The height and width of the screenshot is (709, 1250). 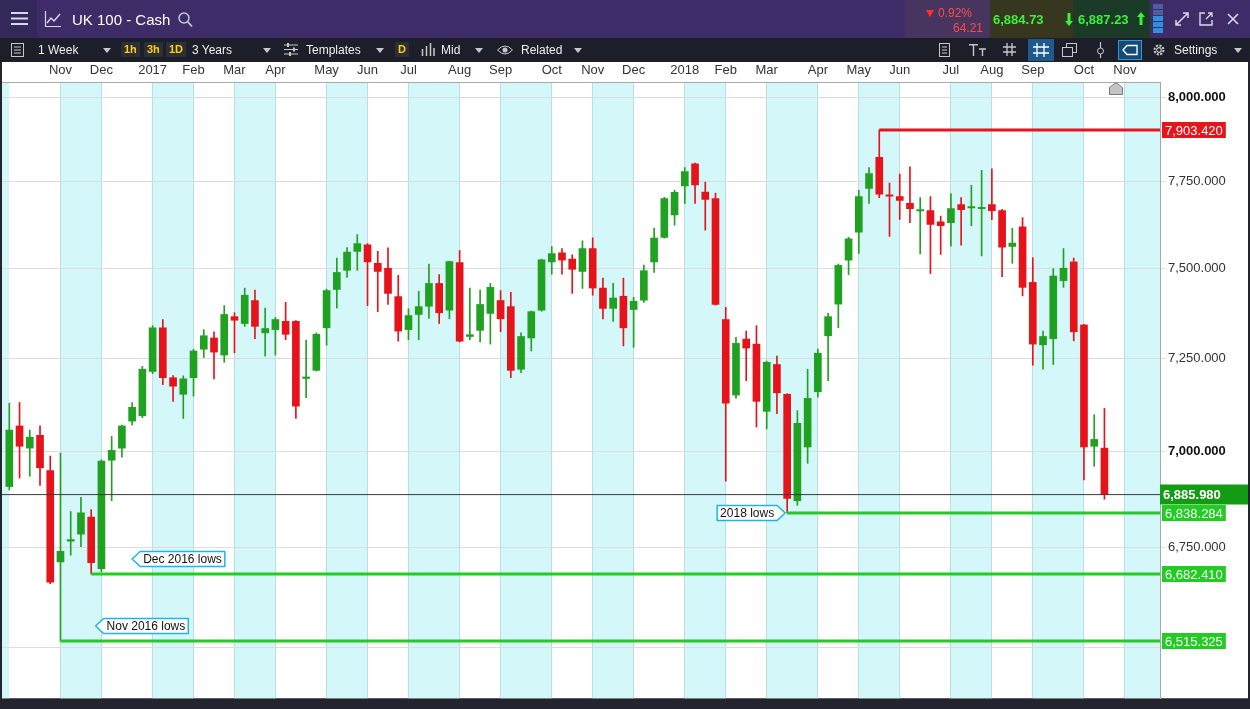 What do you see at coordinates (58, 50) in the screenshot?
I see `text: 1 Week` at bounding box center [58, 50].